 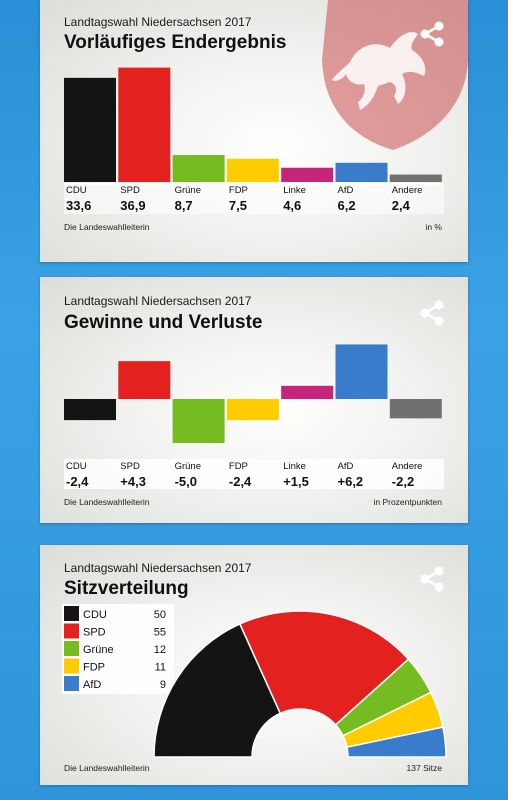 I want to click on value-label-cdu: -2,4, so click(x=77, y=481).